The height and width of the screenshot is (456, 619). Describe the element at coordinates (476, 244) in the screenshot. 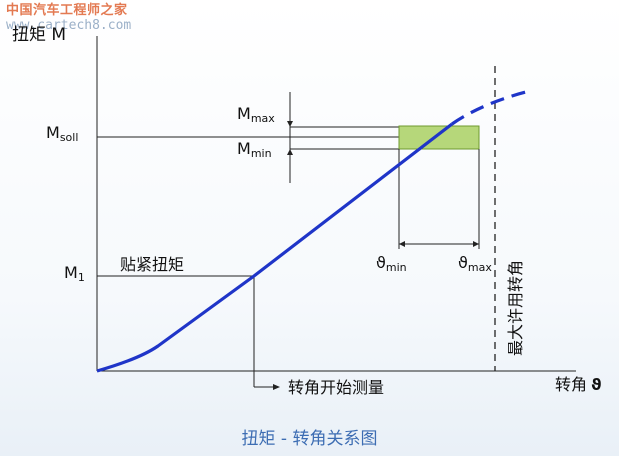

I see `theta-window-arrow-right` at that location.